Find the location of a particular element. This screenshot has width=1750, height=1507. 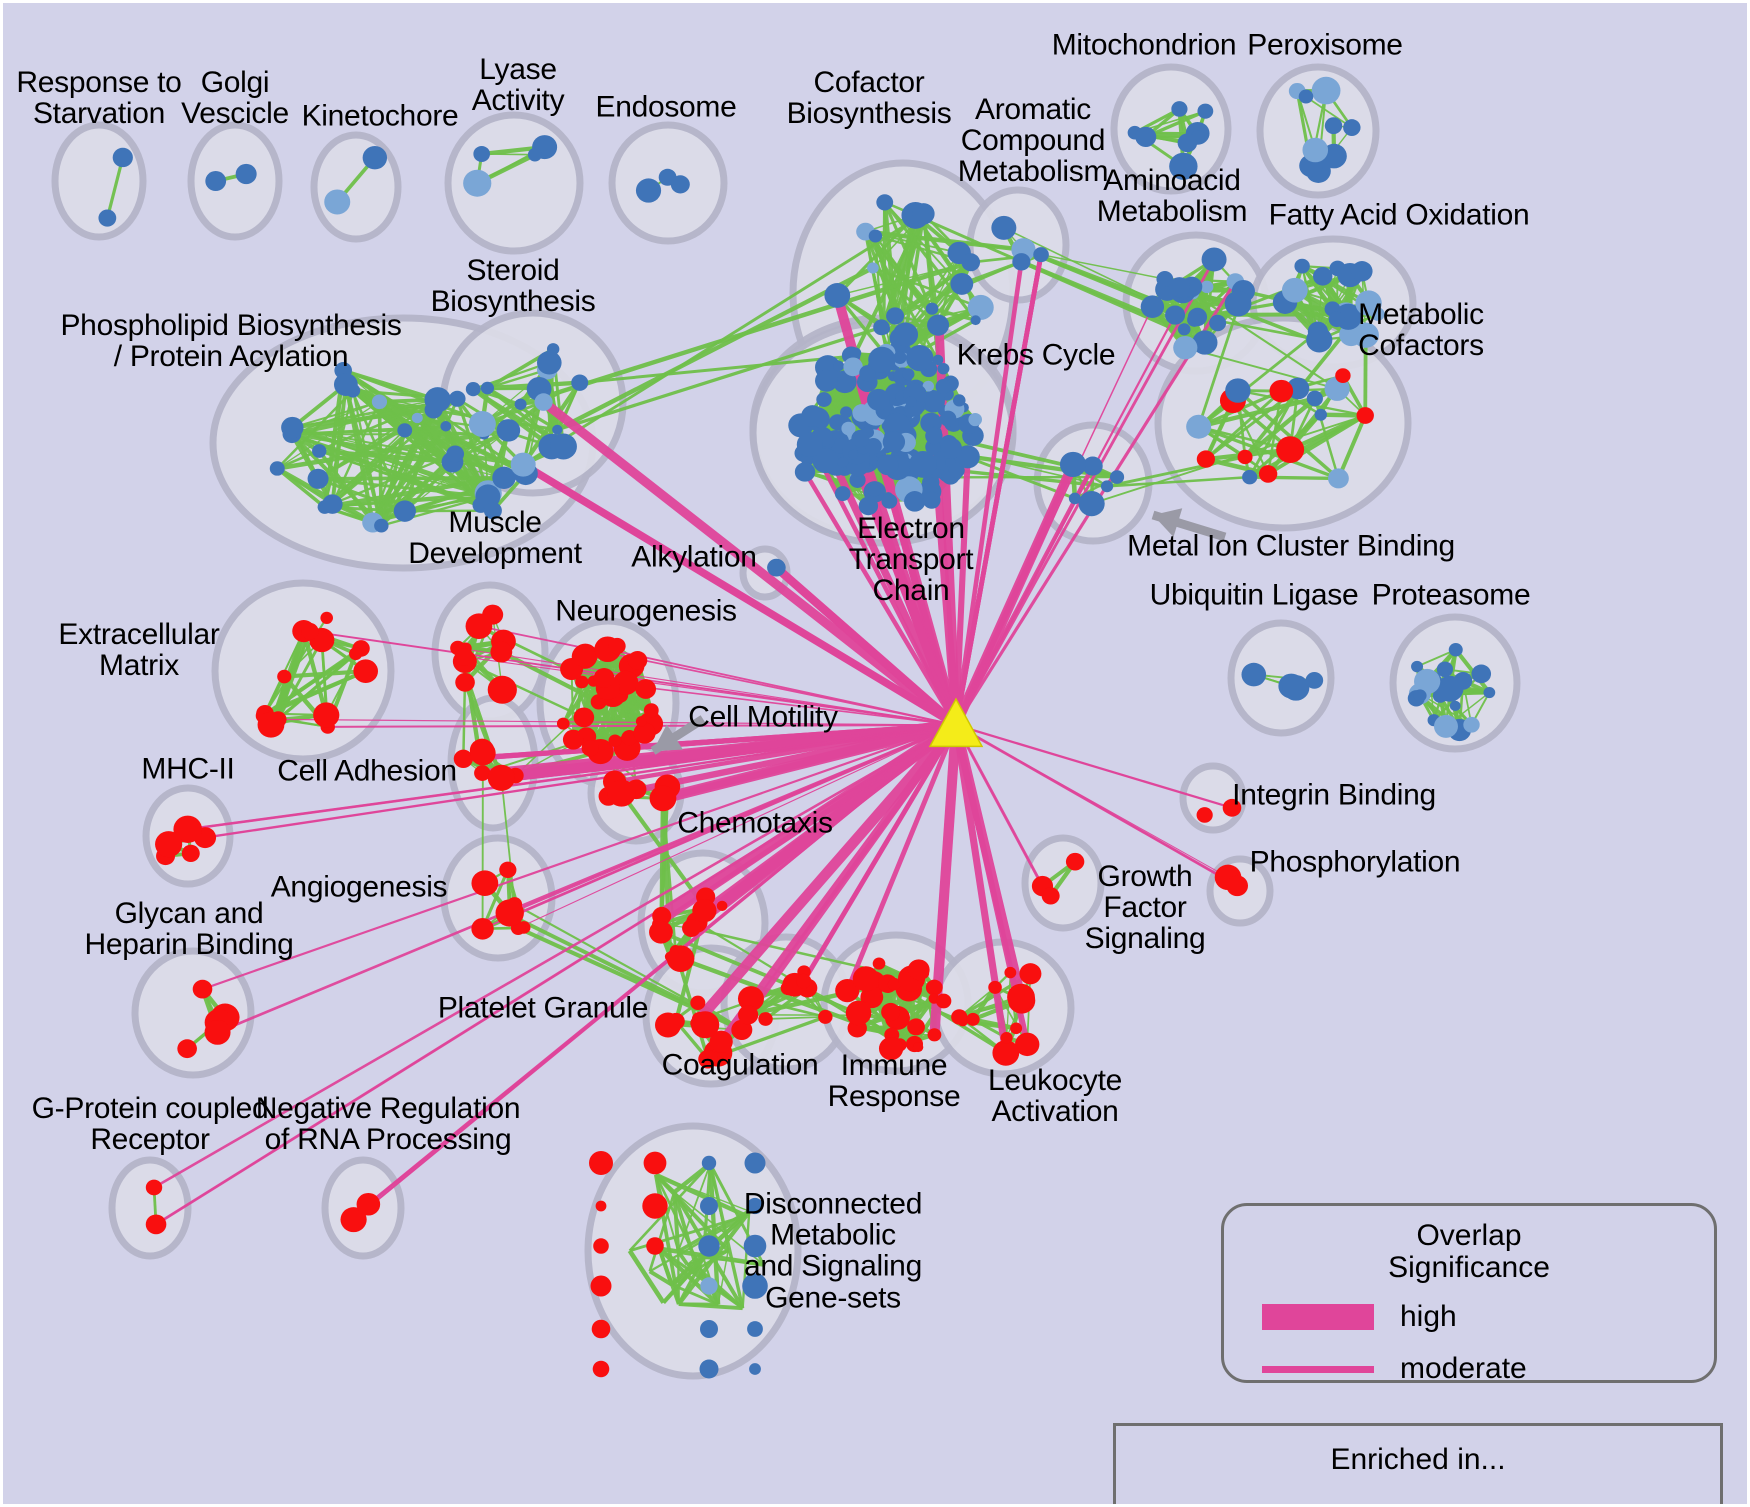

metal-ion-arrow-head is located at coordinates (1168, 522).